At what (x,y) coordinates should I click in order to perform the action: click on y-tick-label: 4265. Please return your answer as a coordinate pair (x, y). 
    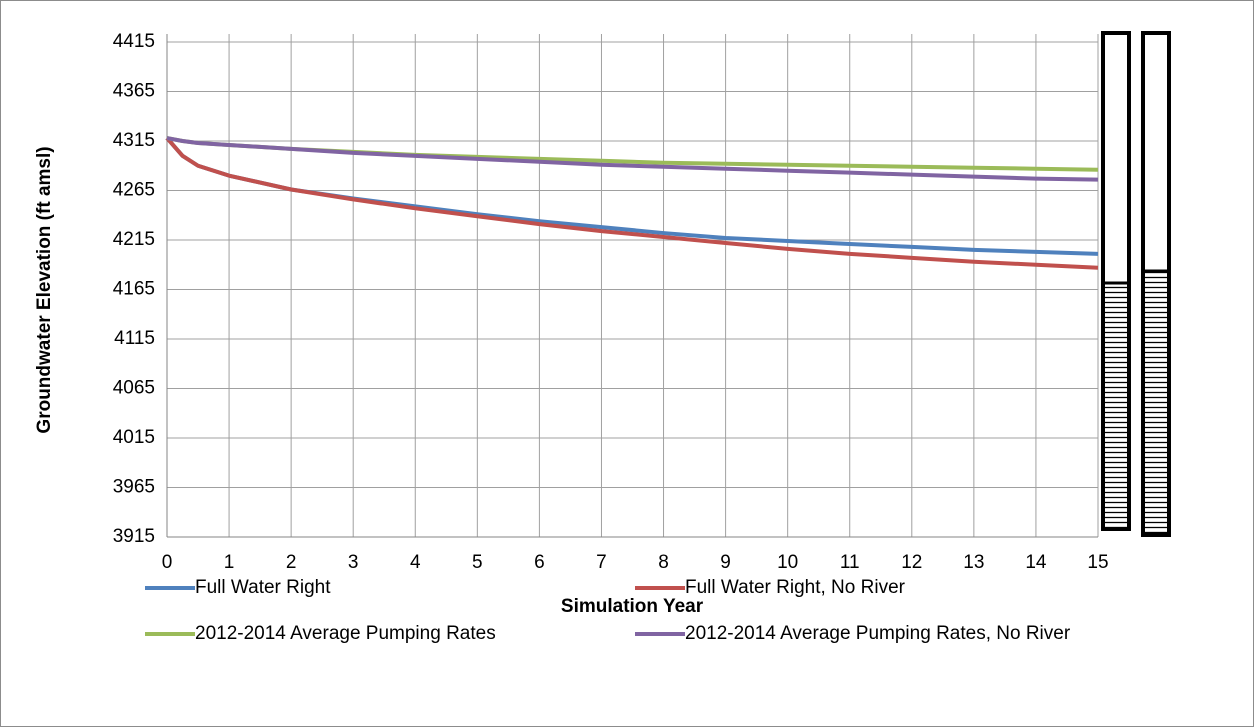
    Looking at the image, I should click on (134, 190).